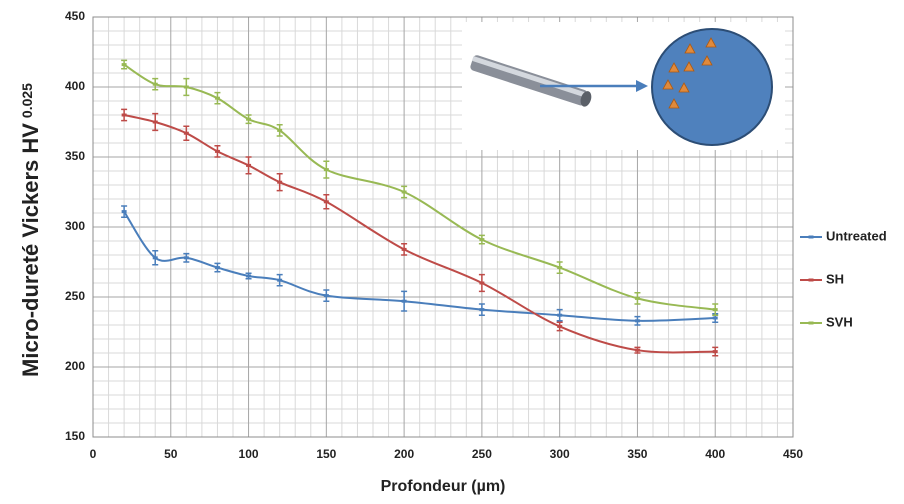 The width and height of the screenshot is (904, 504). Describe the element at coordinates (75, 16) in the screenshot. I see `y-tick-label: 450` at that location.